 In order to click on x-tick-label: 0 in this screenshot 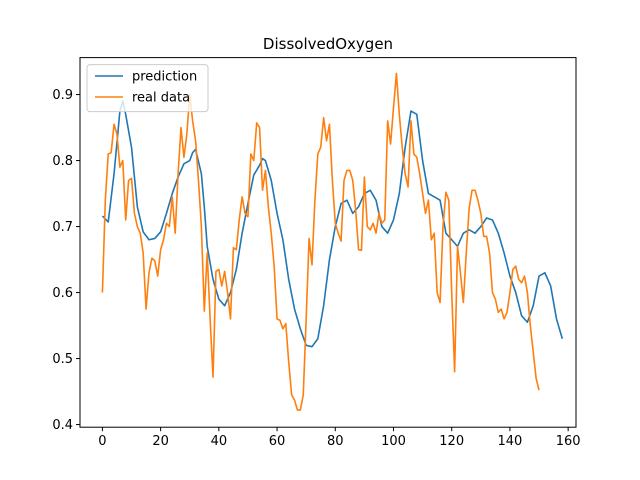, I will do `click(102, 441)`.